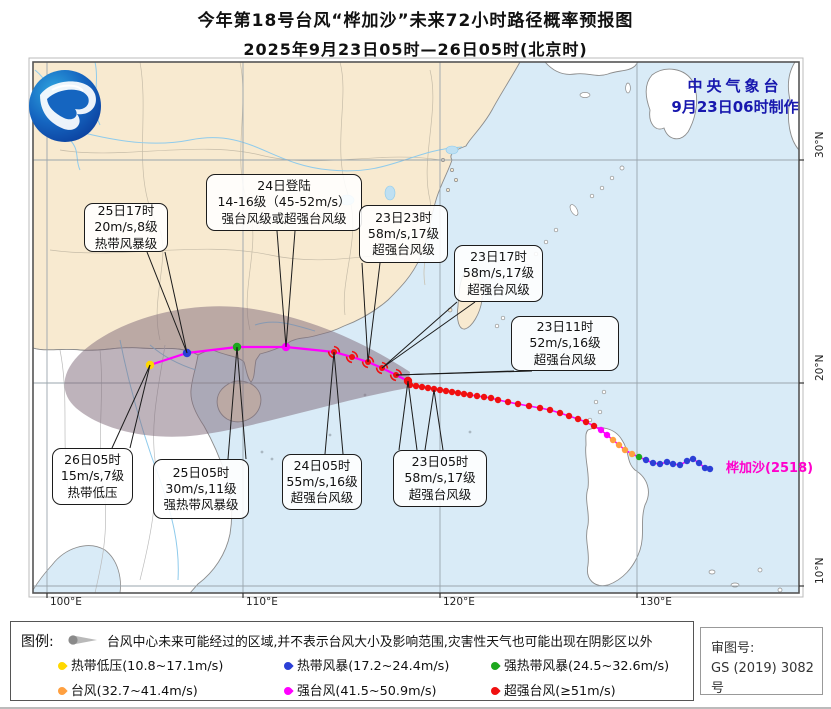  I want to click on kyushu-island, so click(671, 104).